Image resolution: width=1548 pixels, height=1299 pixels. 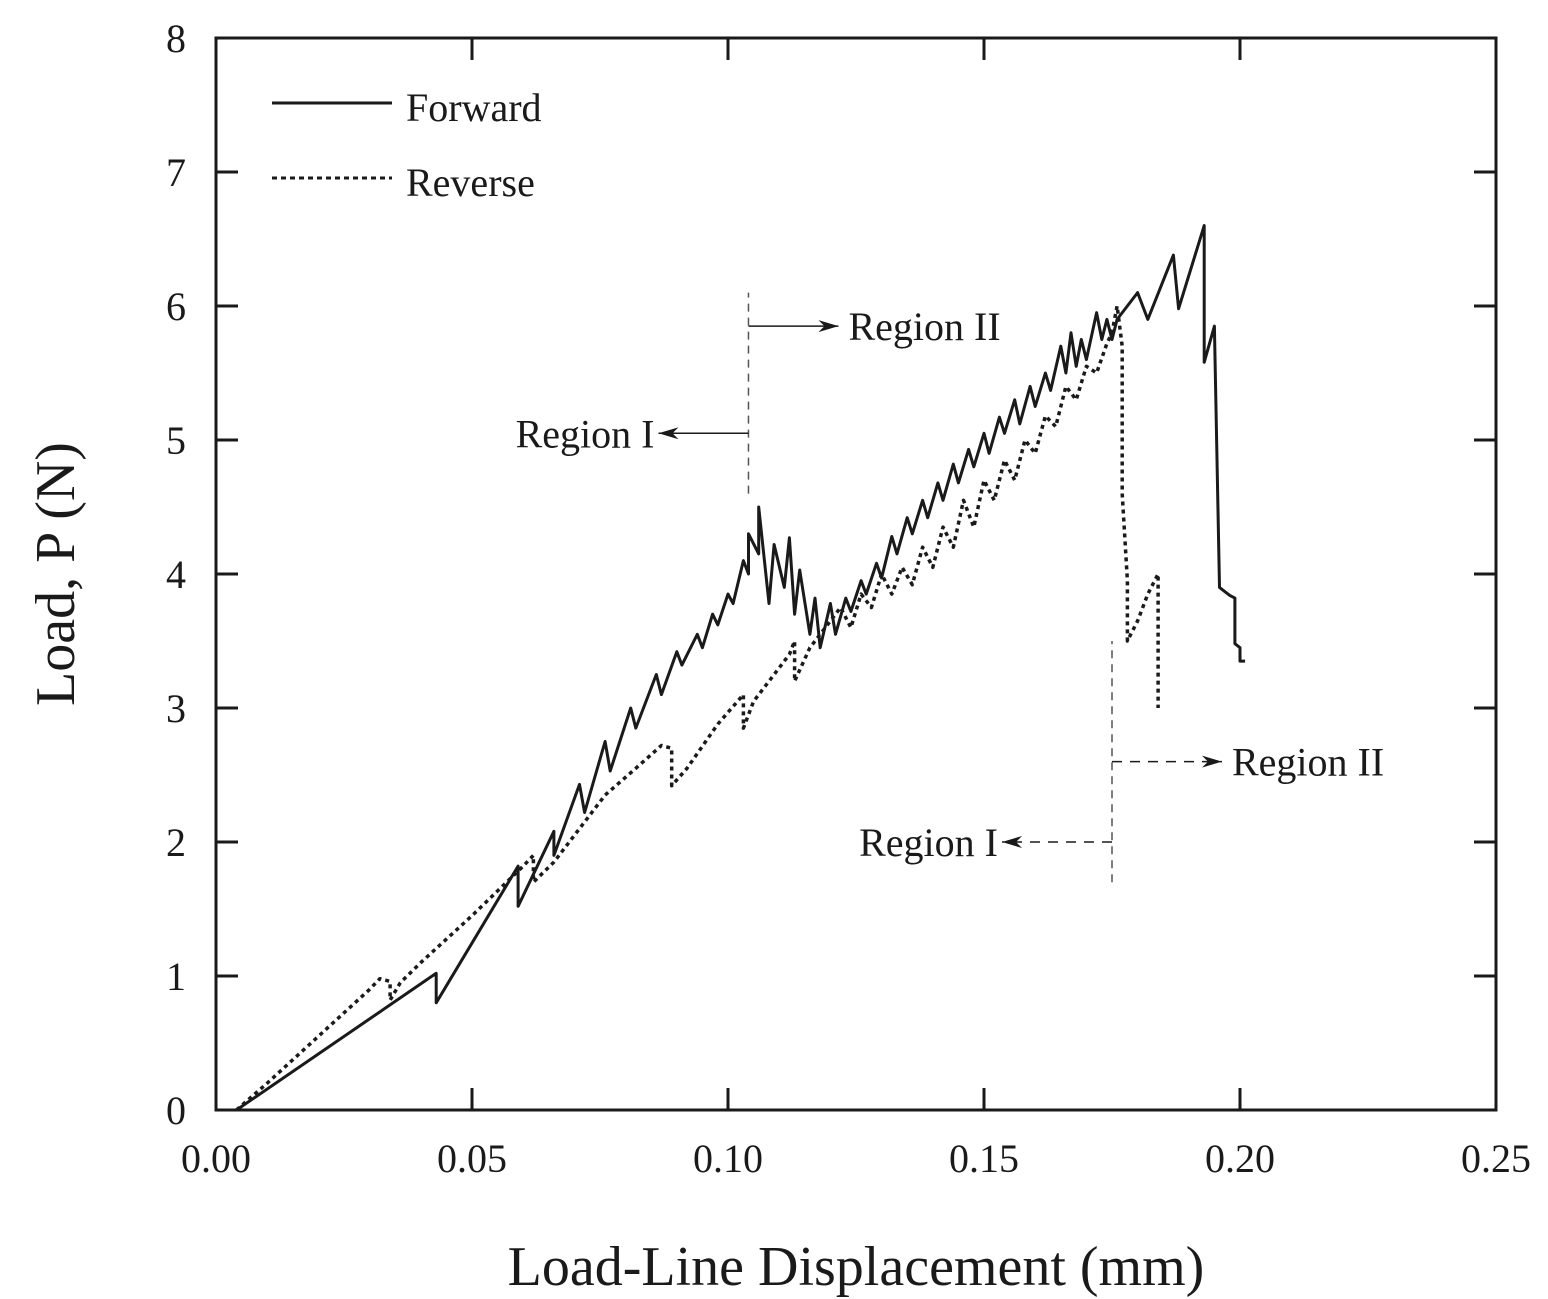 I want to click on y-tick-label: 7, so click(x=176, y=172).